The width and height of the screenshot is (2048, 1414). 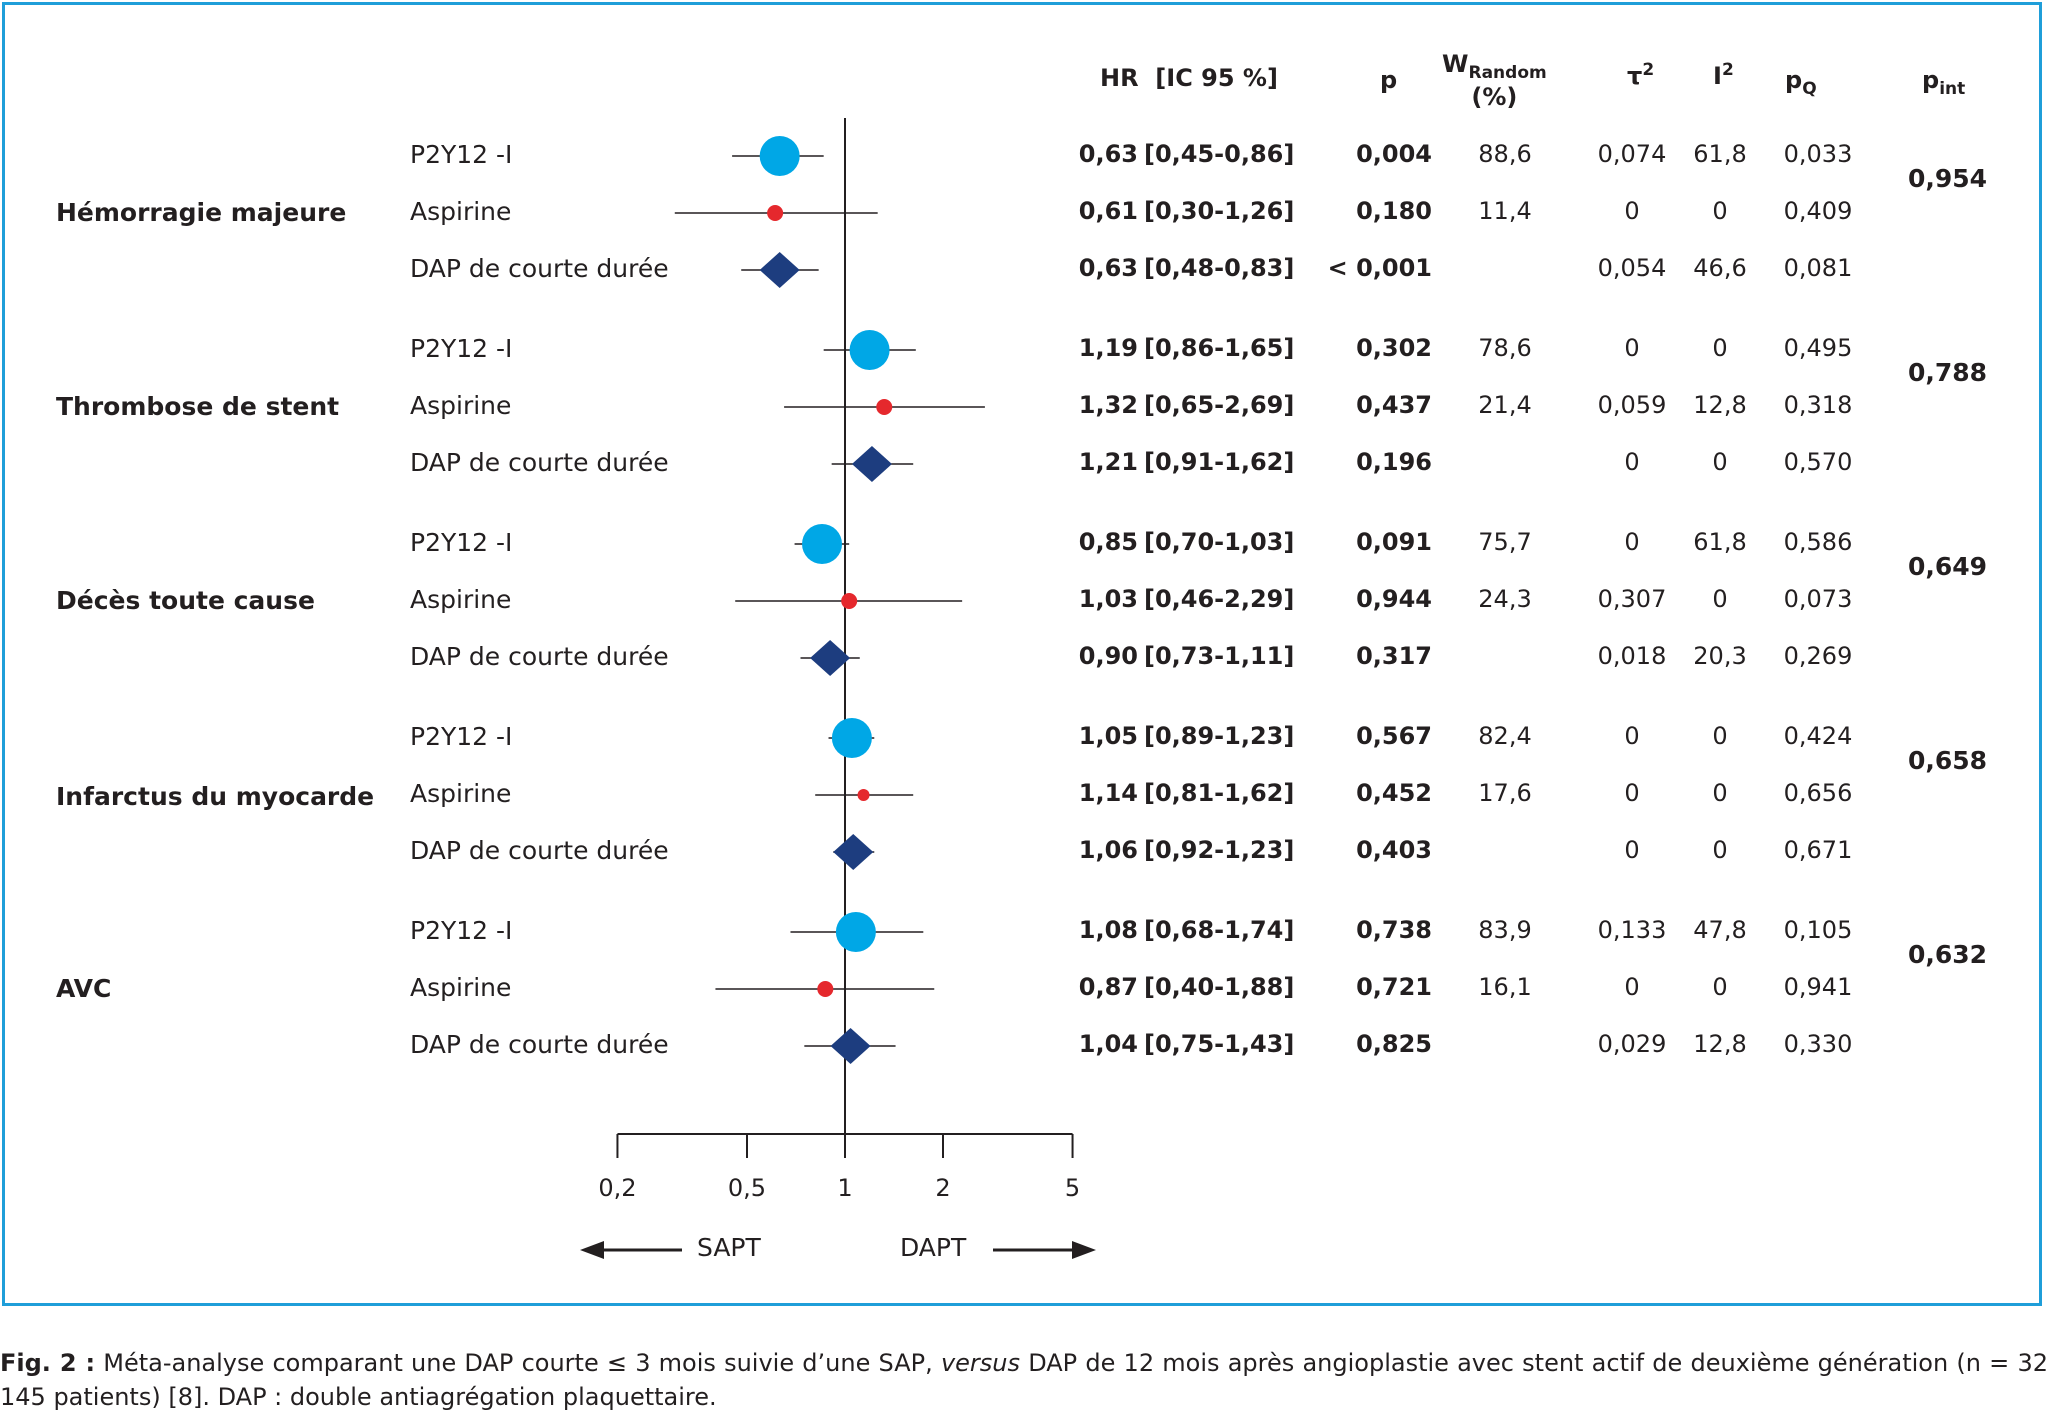 I want to click on pq-value: 0,081, so click(x=1818, y=268).